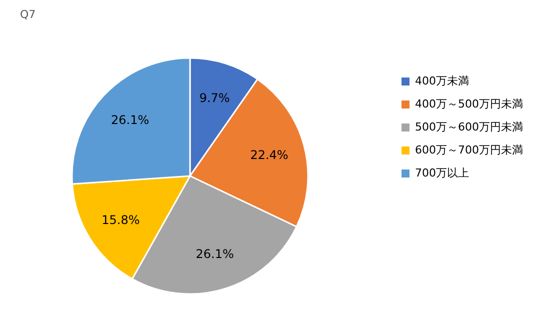  What do you see at coordinates (469, 127) in the screenshot?
I see `legend-label: 500万～600万円未満` at bounding box center [469, 127].